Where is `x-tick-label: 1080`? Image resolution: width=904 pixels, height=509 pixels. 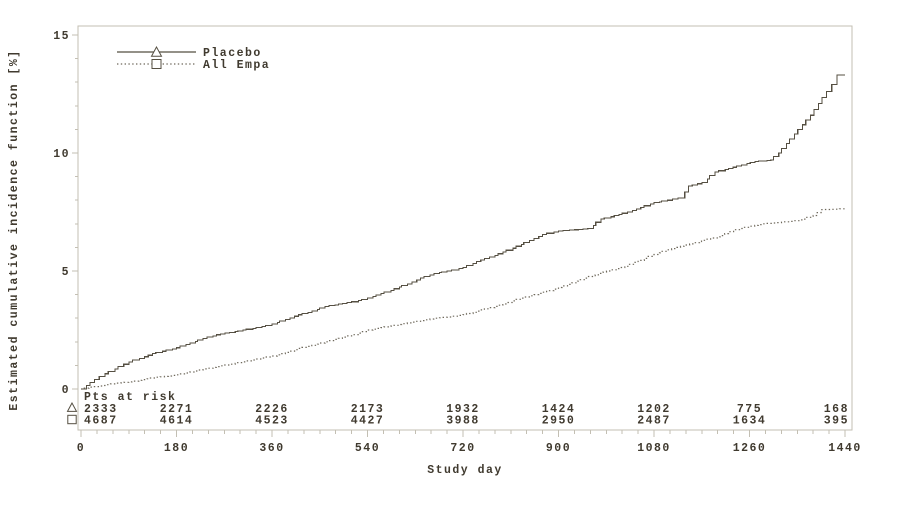
x-tick-label: 1080 is located at coordinates (654, 448).